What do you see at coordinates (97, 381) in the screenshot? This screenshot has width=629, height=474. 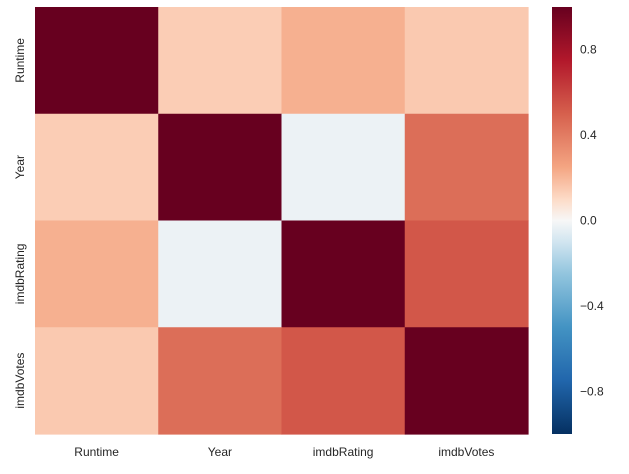 I see `heatmap-cell-imdbVotes-Runtime` at bounding box center [97, 381].